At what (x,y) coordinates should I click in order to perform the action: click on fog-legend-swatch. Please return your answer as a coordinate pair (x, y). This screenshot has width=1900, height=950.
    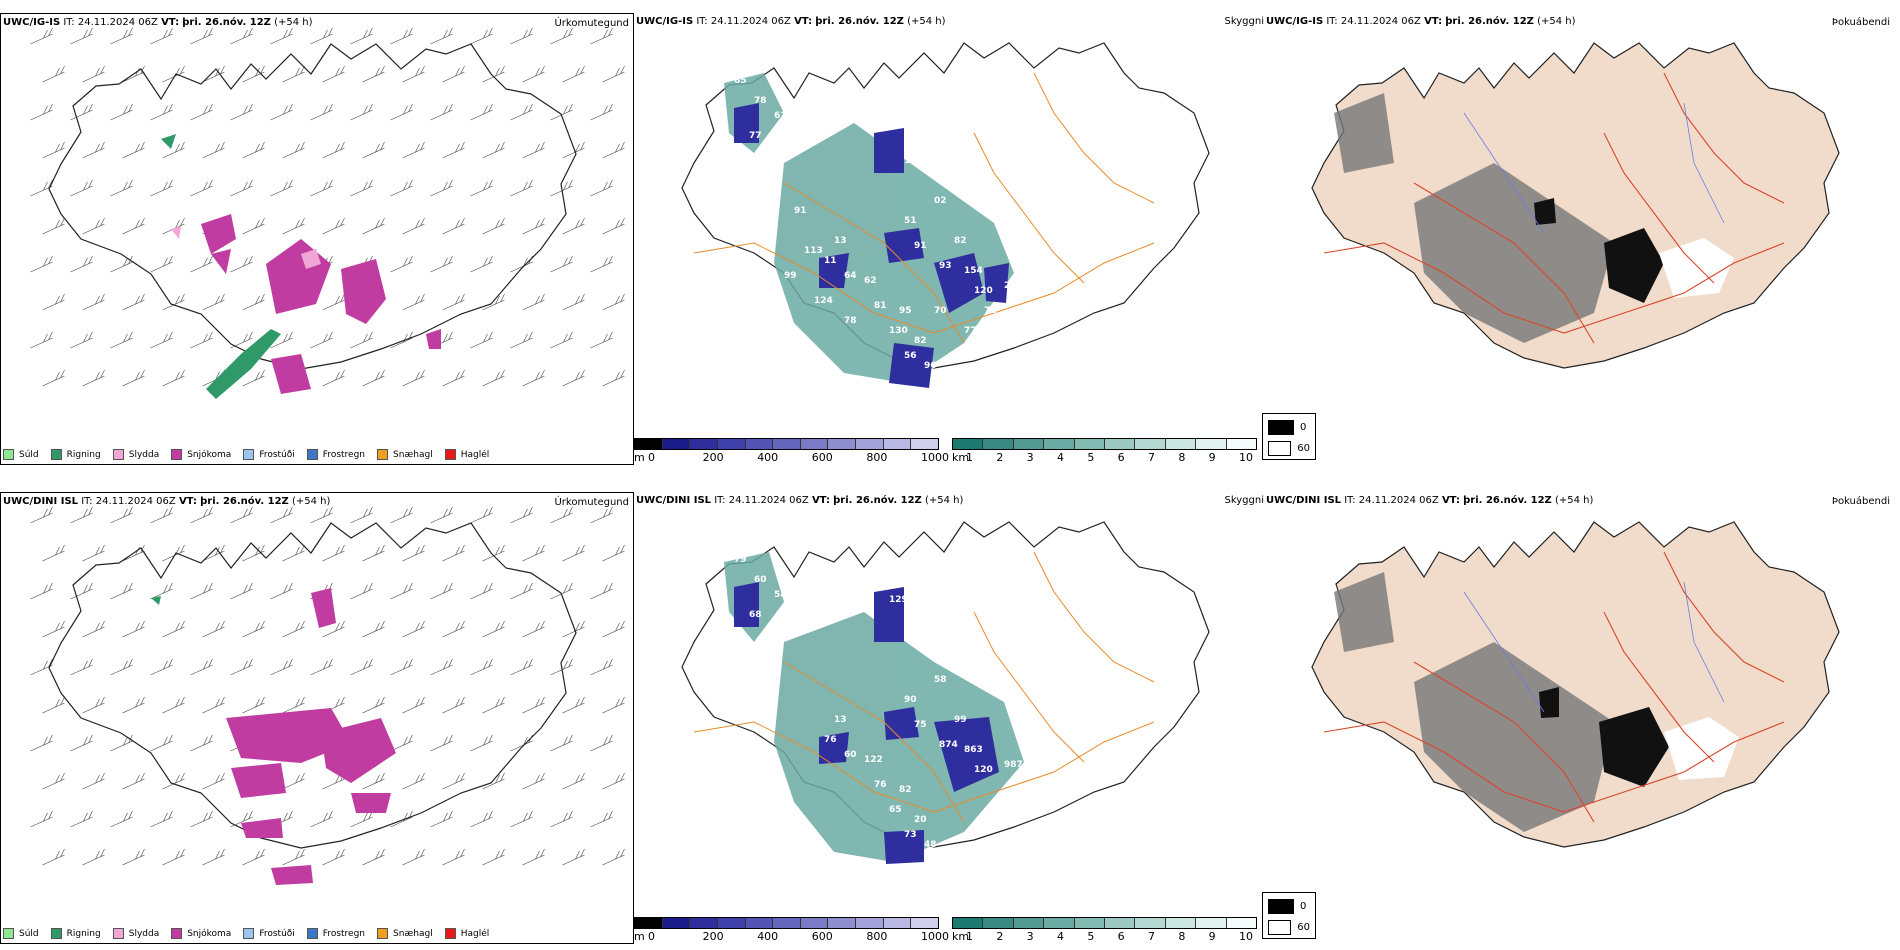
    Looking at the image, I should click on (1280, 927).